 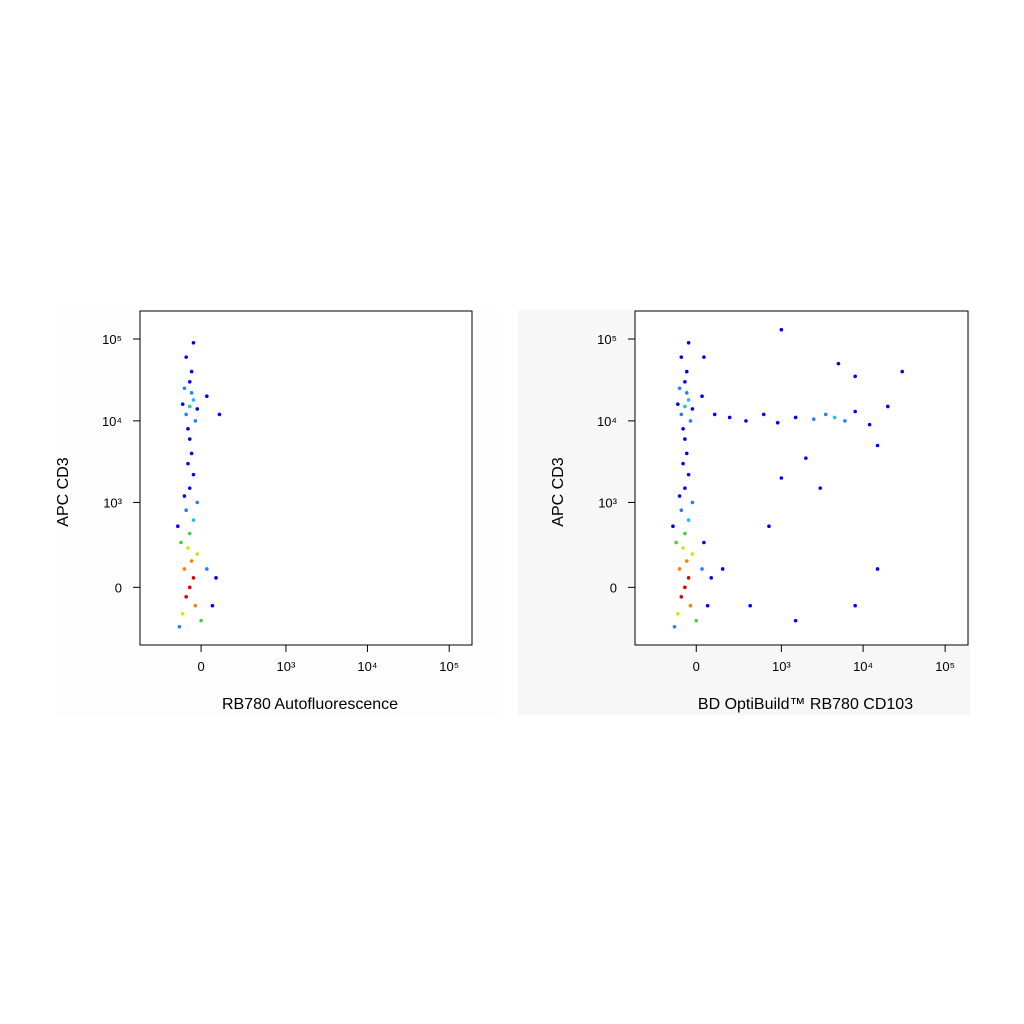 I want to click on x-tick-label: 10⁵, so click(x=449, y=666).